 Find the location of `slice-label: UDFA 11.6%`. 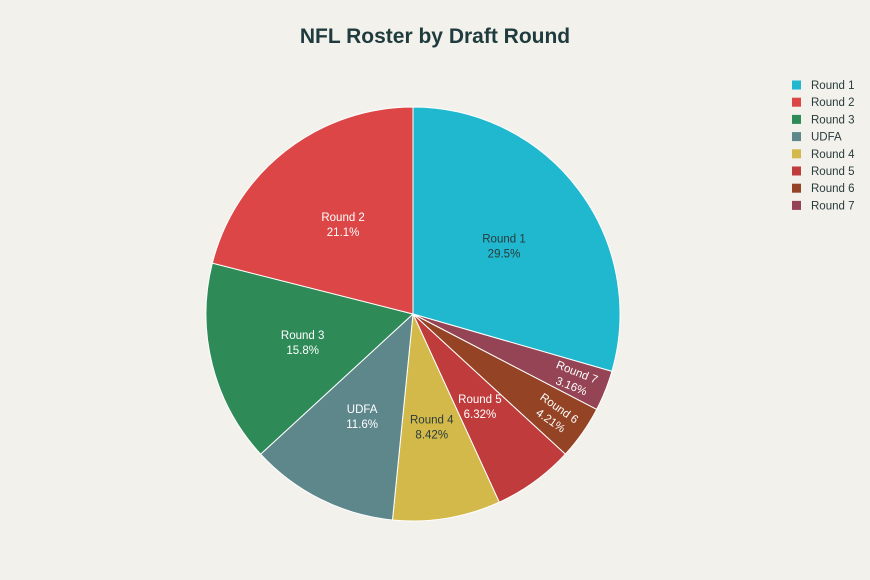

slice-label: UDFA 11.6% is located at coordinates (362, 417).